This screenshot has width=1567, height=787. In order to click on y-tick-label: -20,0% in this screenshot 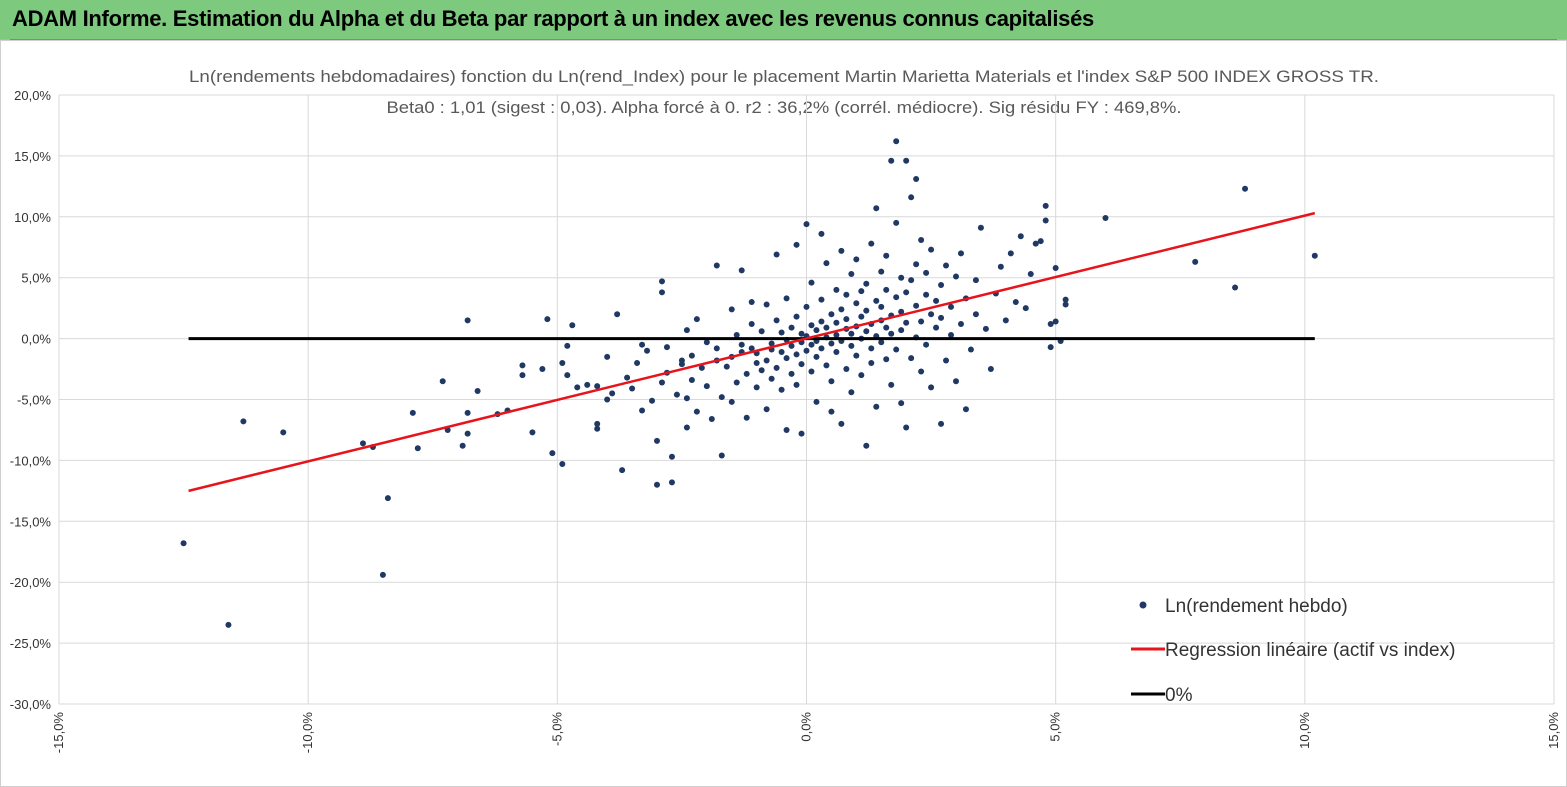, I will do `click(31, 582)`.